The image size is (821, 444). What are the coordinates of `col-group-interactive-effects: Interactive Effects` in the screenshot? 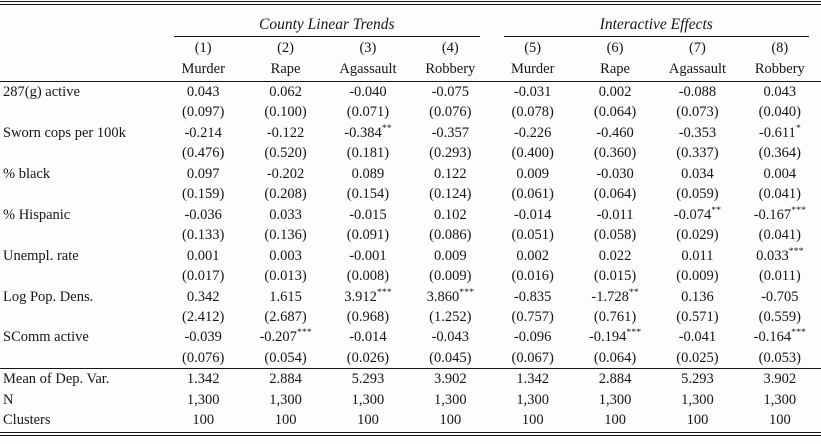 It's located at (656, 21).